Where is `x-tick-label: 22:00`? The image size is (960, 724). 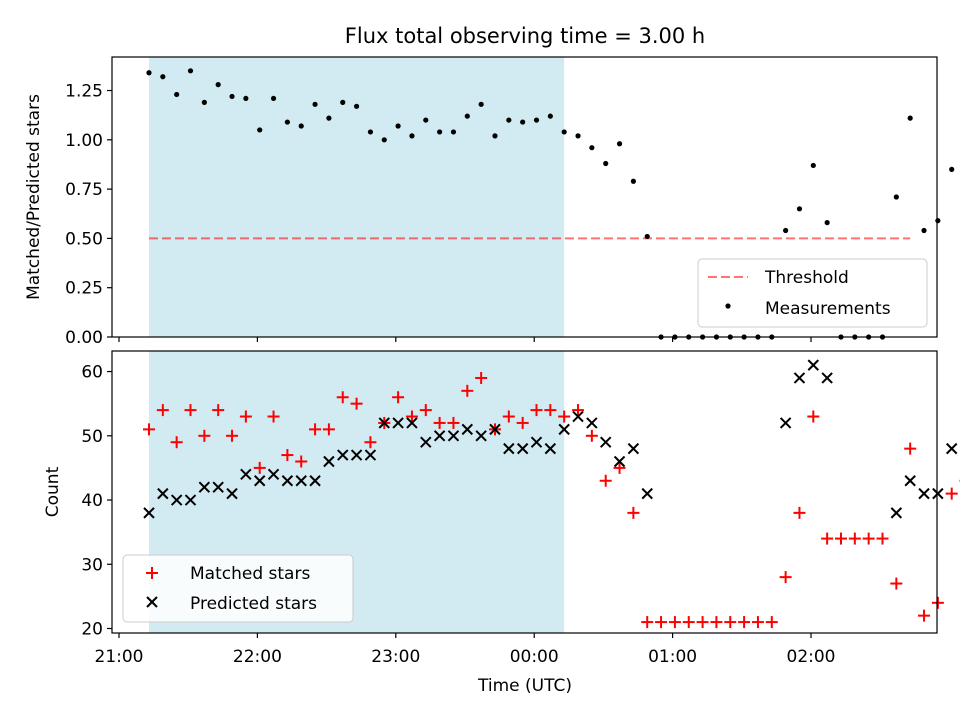 x-tick-label: 22:00 is located at coordinates (257, 657).